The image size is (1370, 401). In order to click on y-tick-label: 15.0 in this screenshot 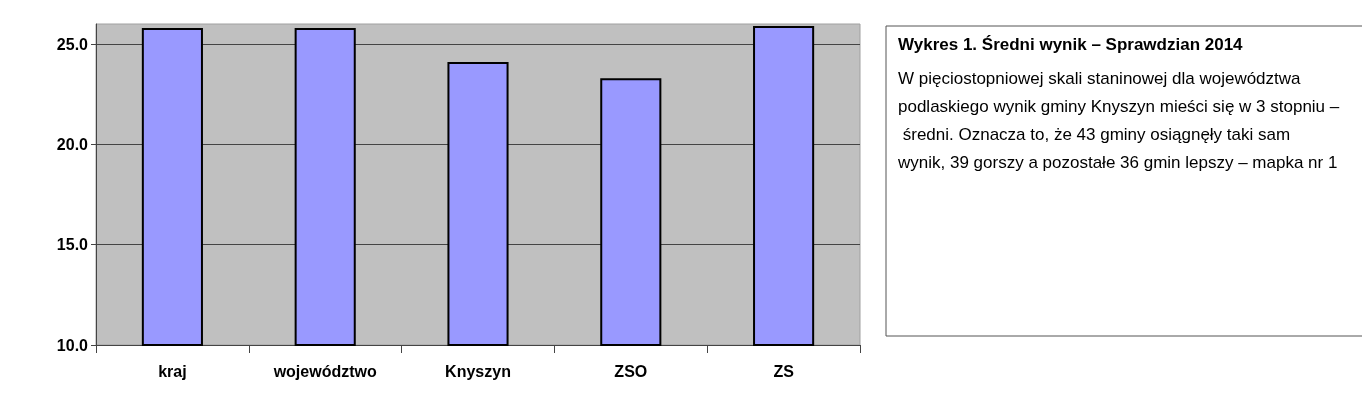, I will do `click(72, 245)`.